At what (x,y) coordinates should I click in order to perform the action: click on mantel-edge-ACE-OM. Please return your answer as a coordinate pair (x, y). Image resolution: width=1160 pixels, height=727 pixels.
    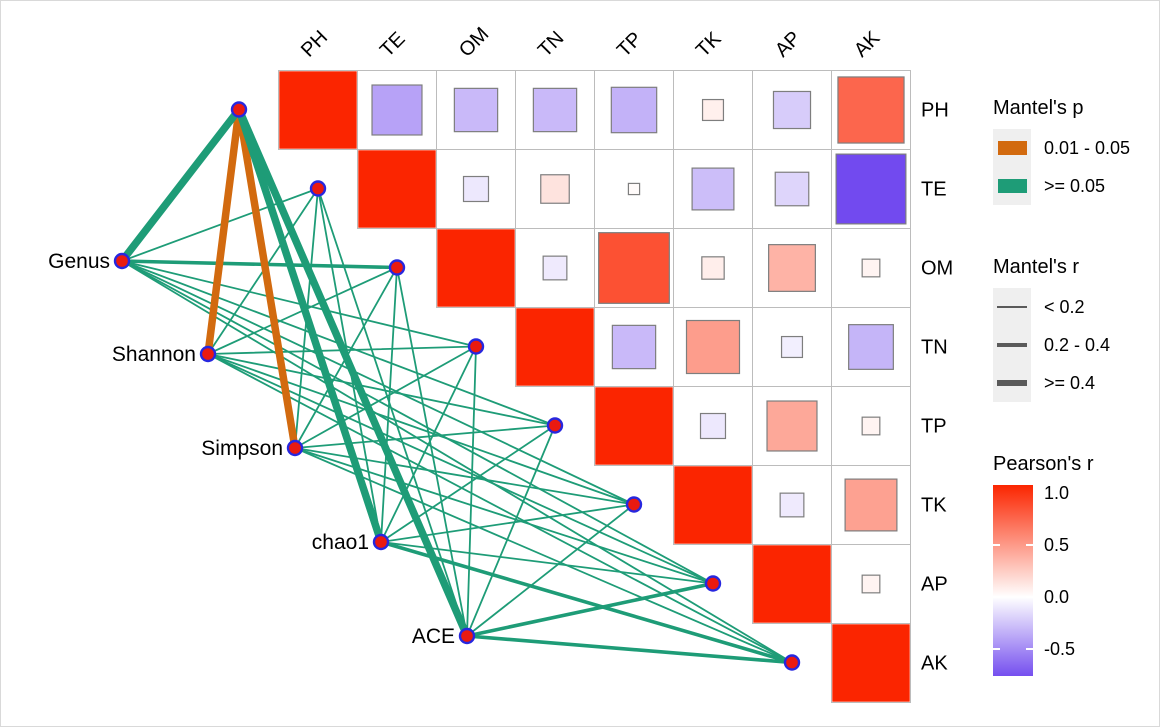
    Looking at the image, I should click on (432, 451).